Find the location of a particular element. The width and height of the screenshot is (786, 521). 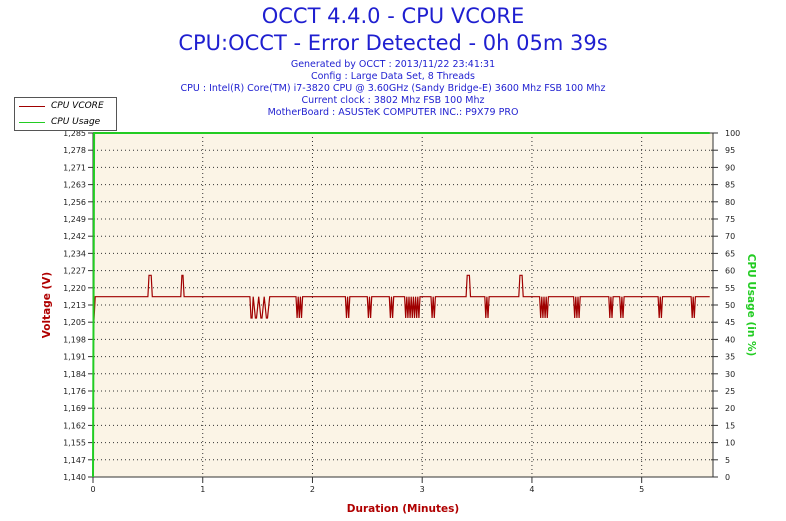

y-axis-title: Voltage (V) is located at coordinates (47, 305).